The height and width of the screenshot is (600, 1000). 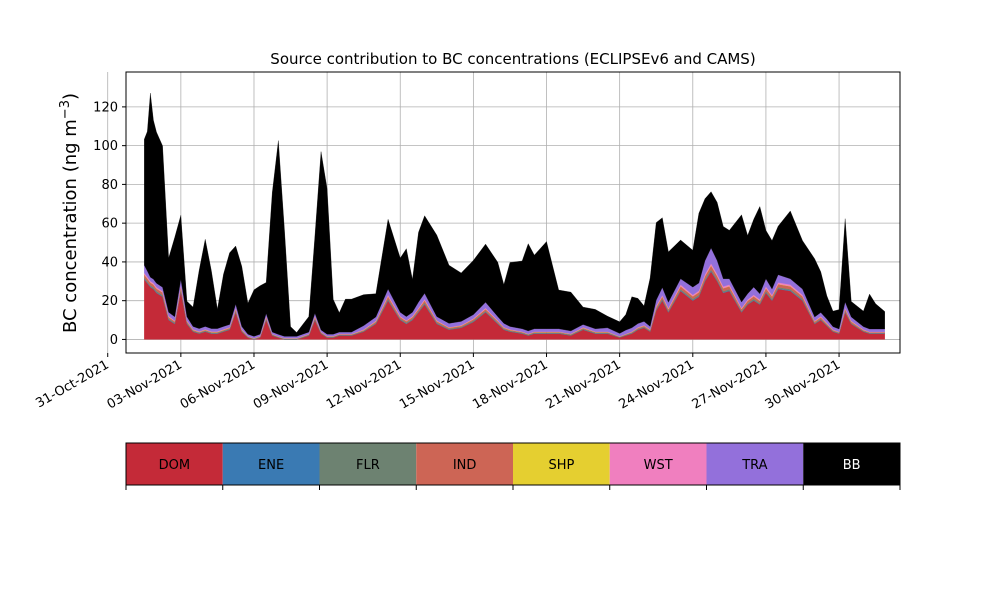 I want to click on legend-swatch-wst, so click(x=658, y=464).